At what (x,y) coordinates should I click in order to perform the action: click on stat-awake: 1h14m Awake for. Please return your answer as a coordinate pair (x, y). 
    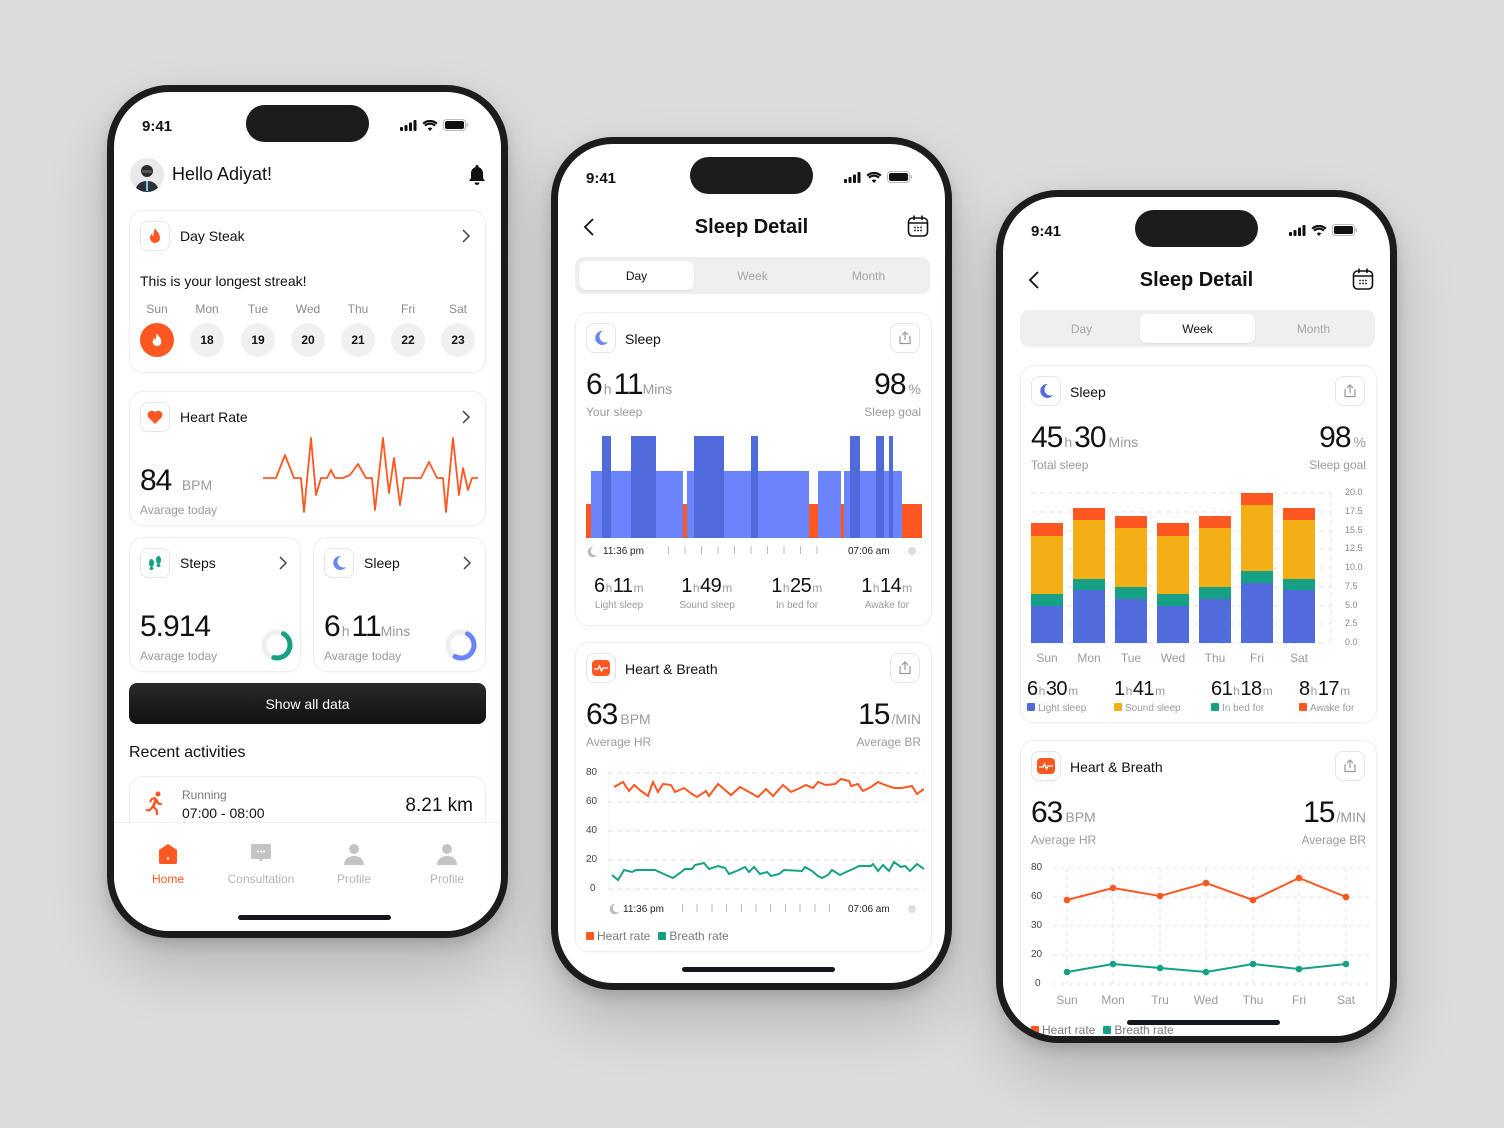
    Looking at the image, I should click on (887, 593).